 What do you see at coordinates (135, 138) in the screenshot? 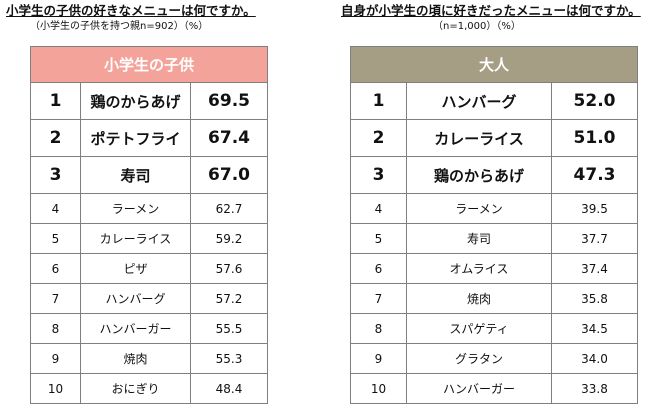
I see `menu-item-cell: ポテトフライ` at bounding box center [135, 138].